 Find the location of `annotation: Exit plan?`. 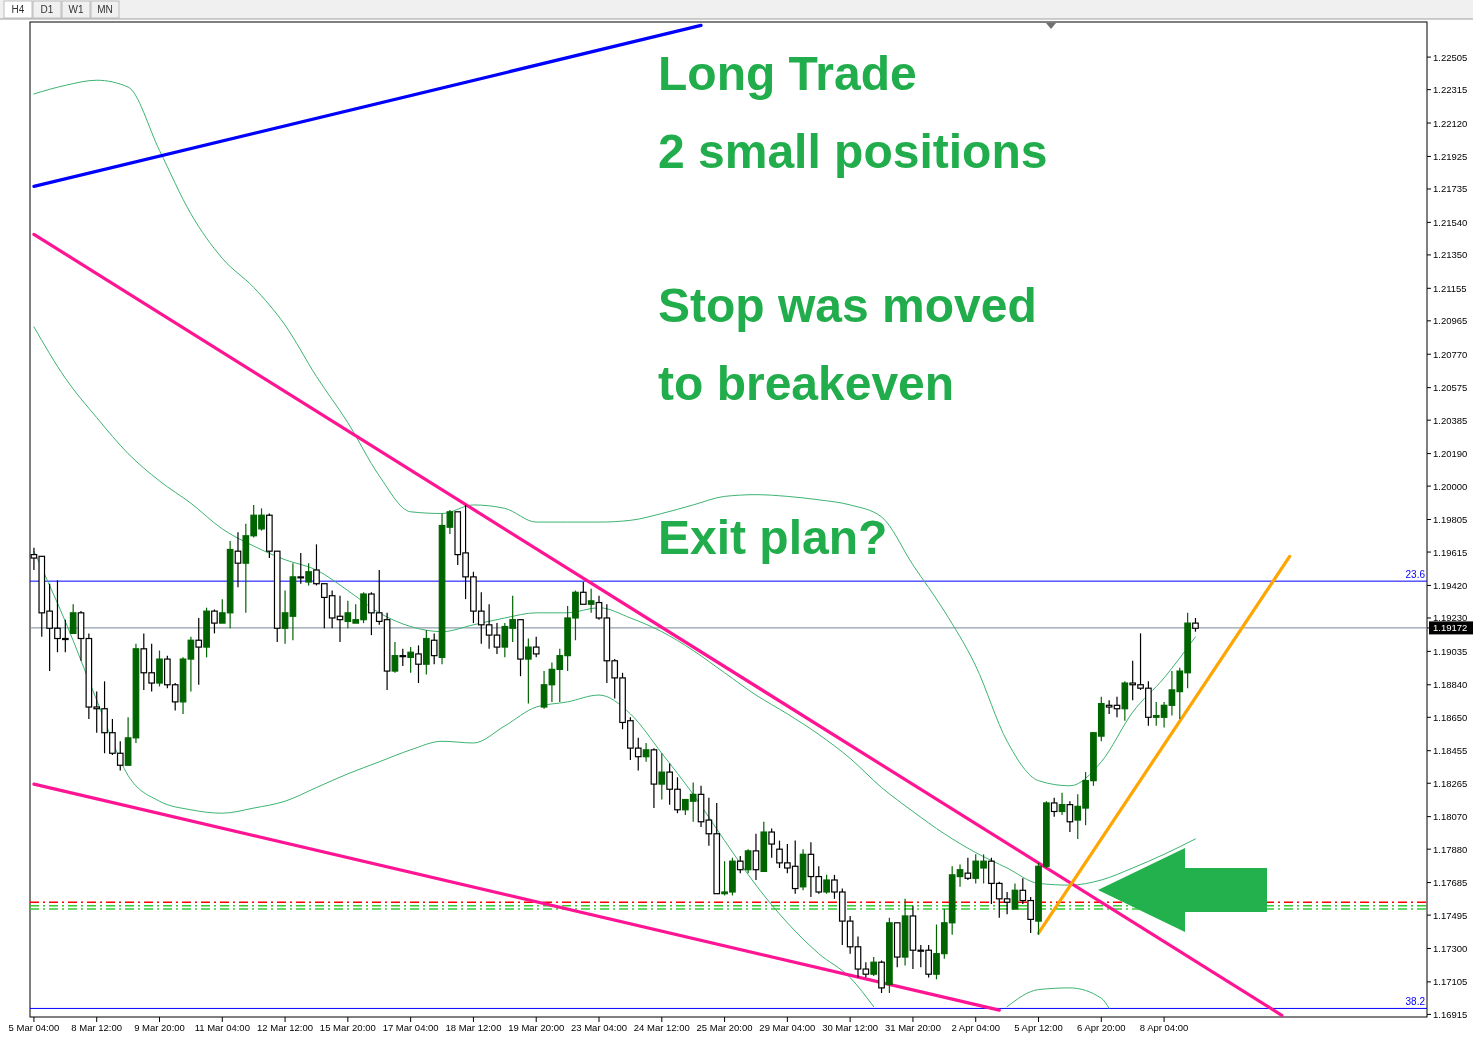

annotation: Exit plan? is located at coordinates (773, 537).